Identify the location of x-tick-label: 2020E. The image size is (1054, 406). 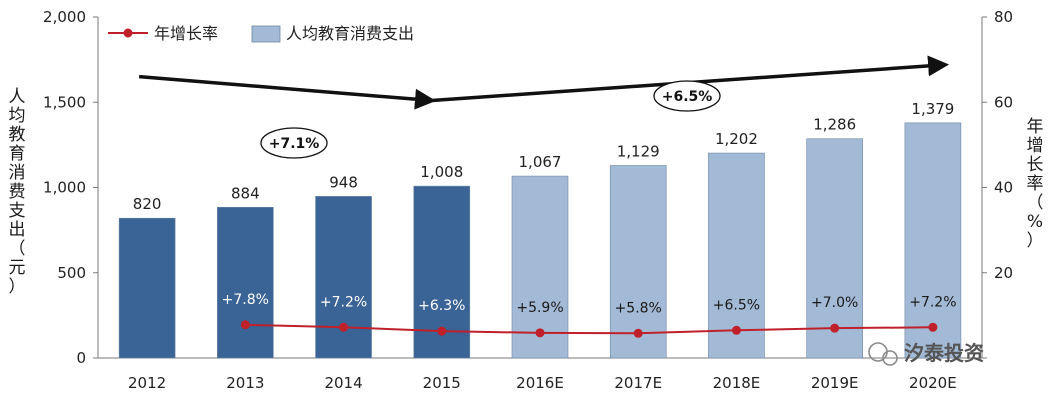
(933, 383).